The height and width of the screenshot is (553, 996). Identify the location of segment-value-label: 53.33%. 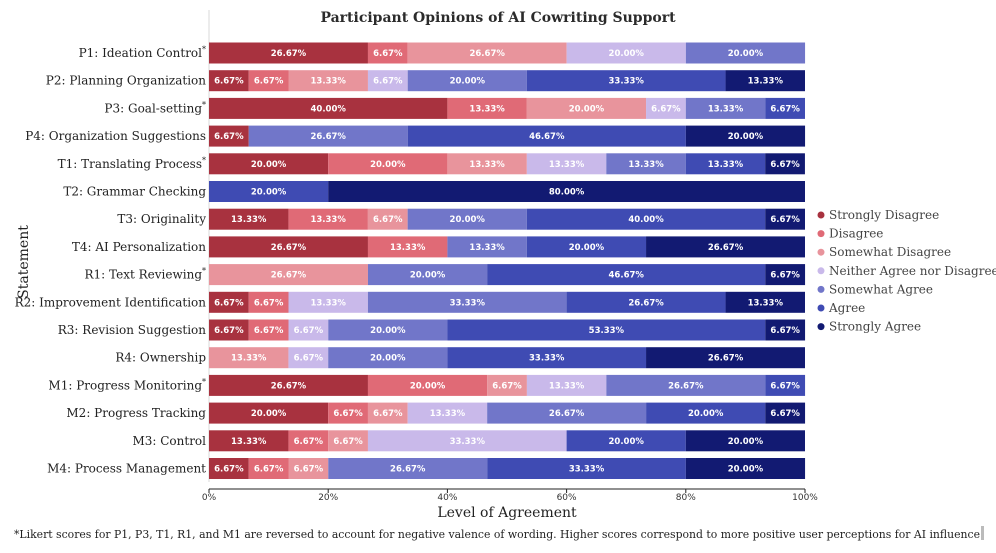
(607, 331).